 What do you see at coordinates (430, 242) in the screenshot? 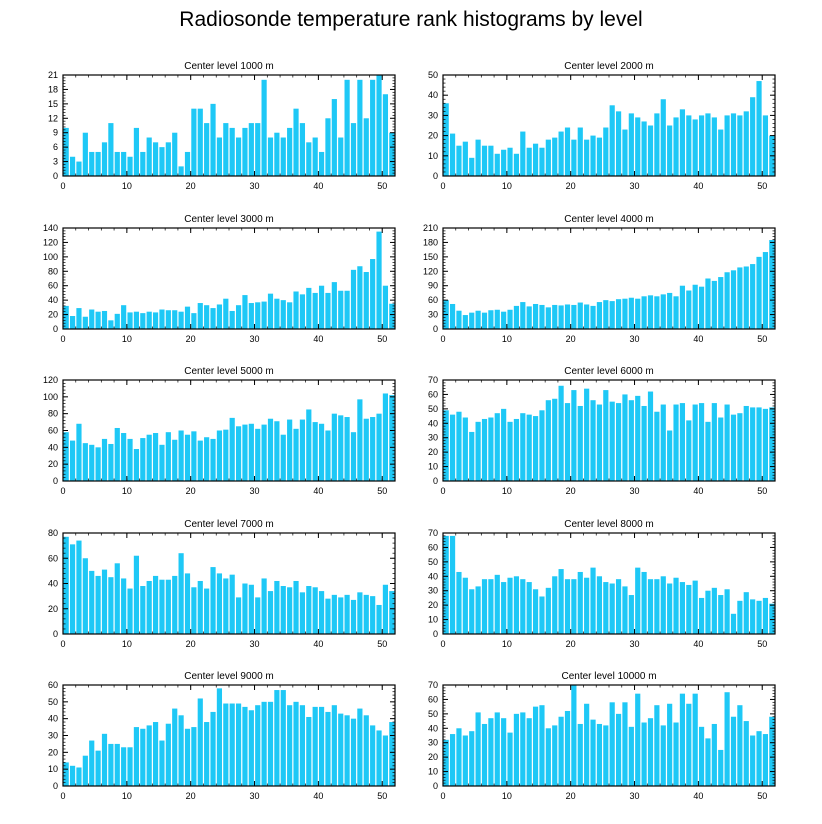
I see `y-tick-label: 180` at bounding box center [430, 242].